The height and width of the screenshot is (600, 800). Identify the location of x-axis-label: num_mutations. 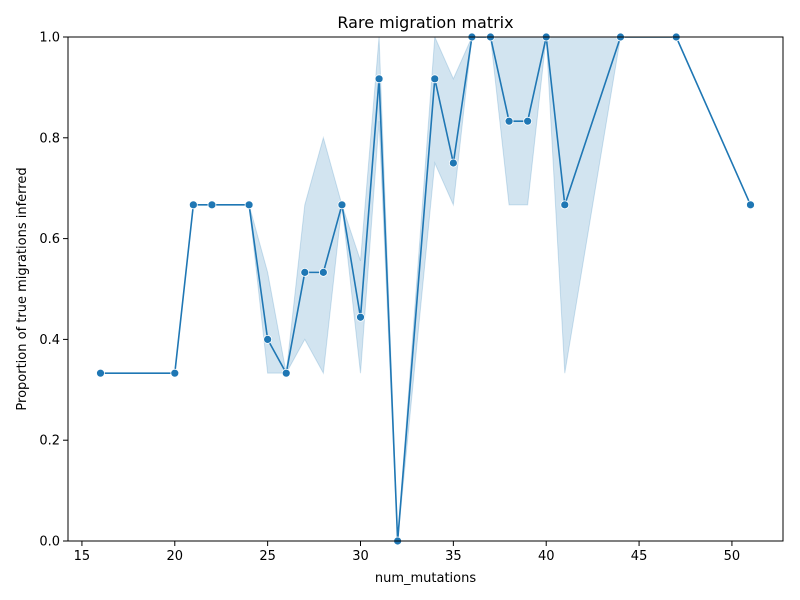
(426, 578).